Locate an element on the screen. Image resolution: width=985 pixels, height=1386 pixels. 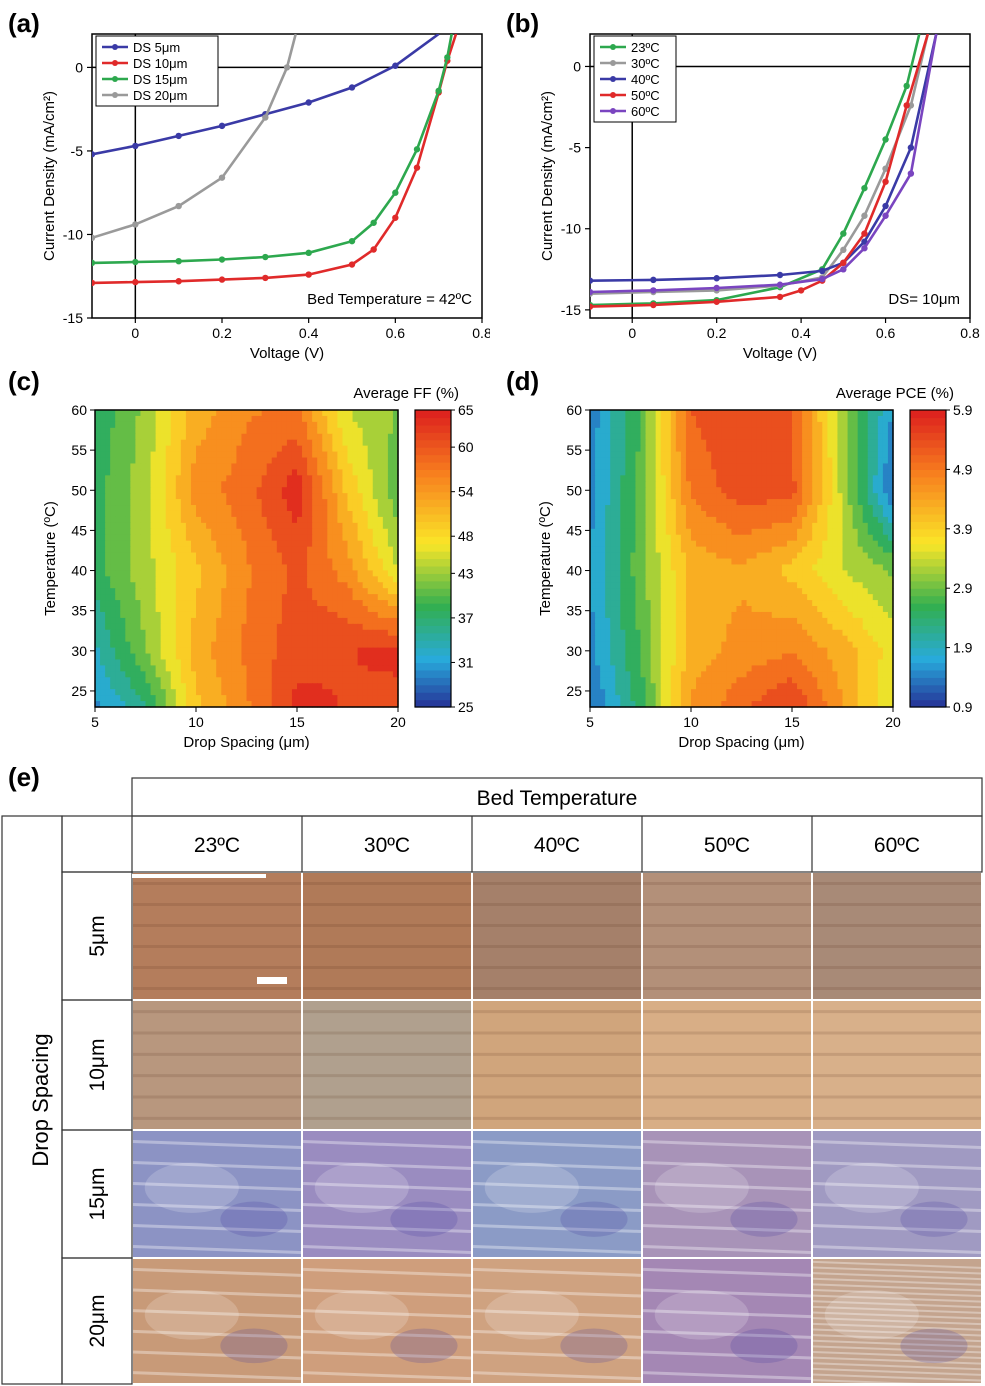
x-axis-label: Drop Spacing (μm) is located at coordinates (741, 742).